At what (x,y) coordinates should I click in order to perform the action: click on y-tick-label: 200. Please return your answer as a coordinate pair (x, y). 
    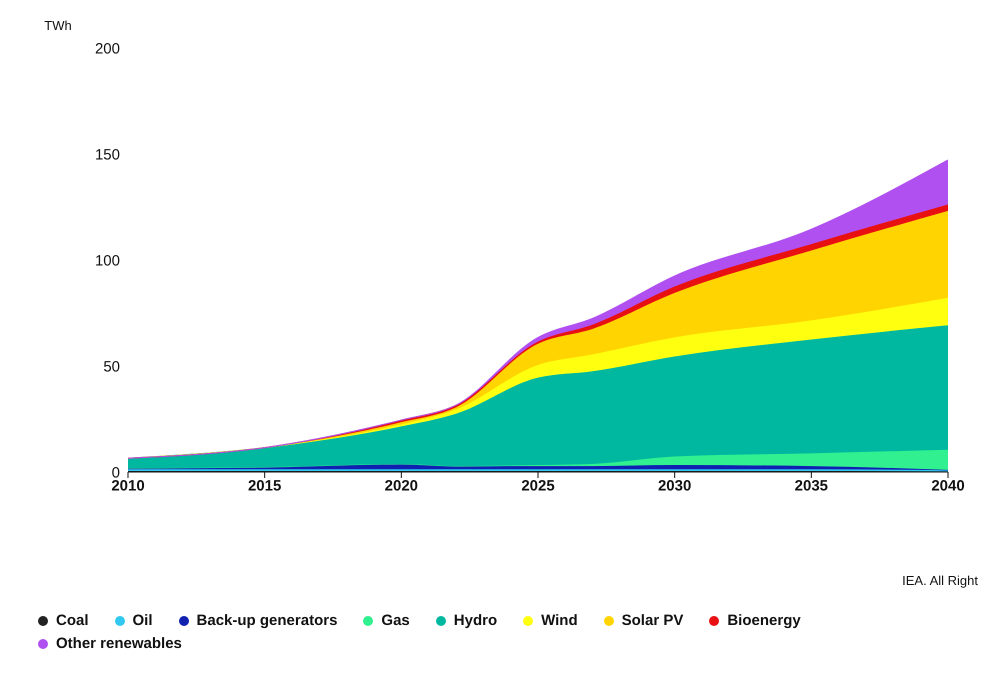
    Looking at the image, I should click on (107, 49).